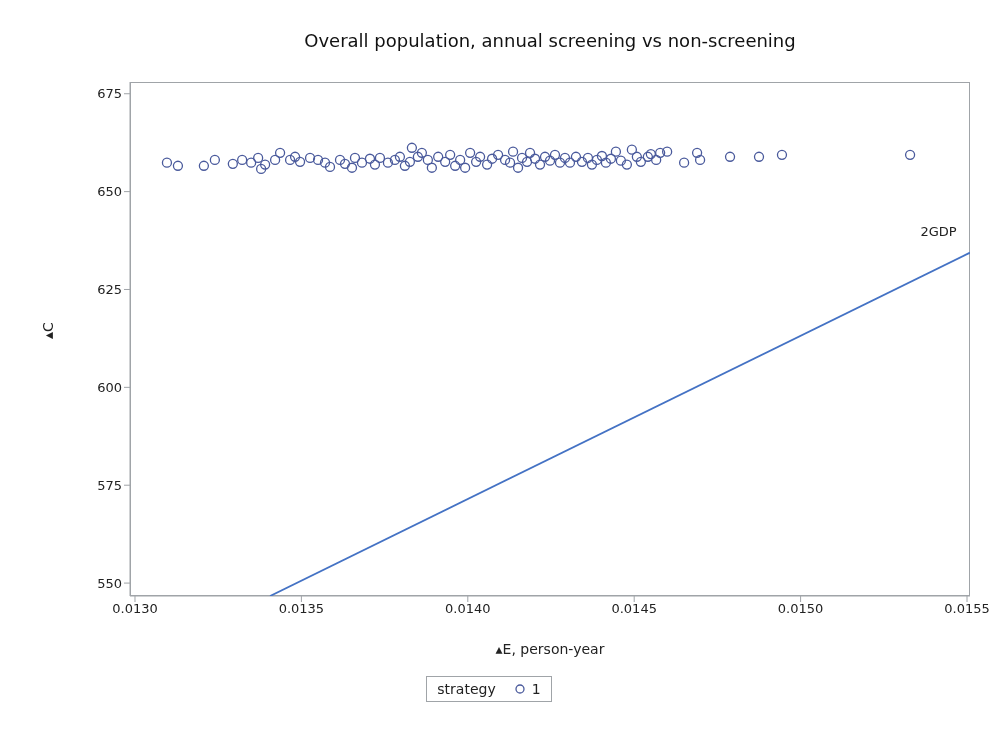 This screenshot has height=739, width=1004. Describe the element at coordinates (109, 192) in the screenshot. I see `y-tick-label: 650` at that location.